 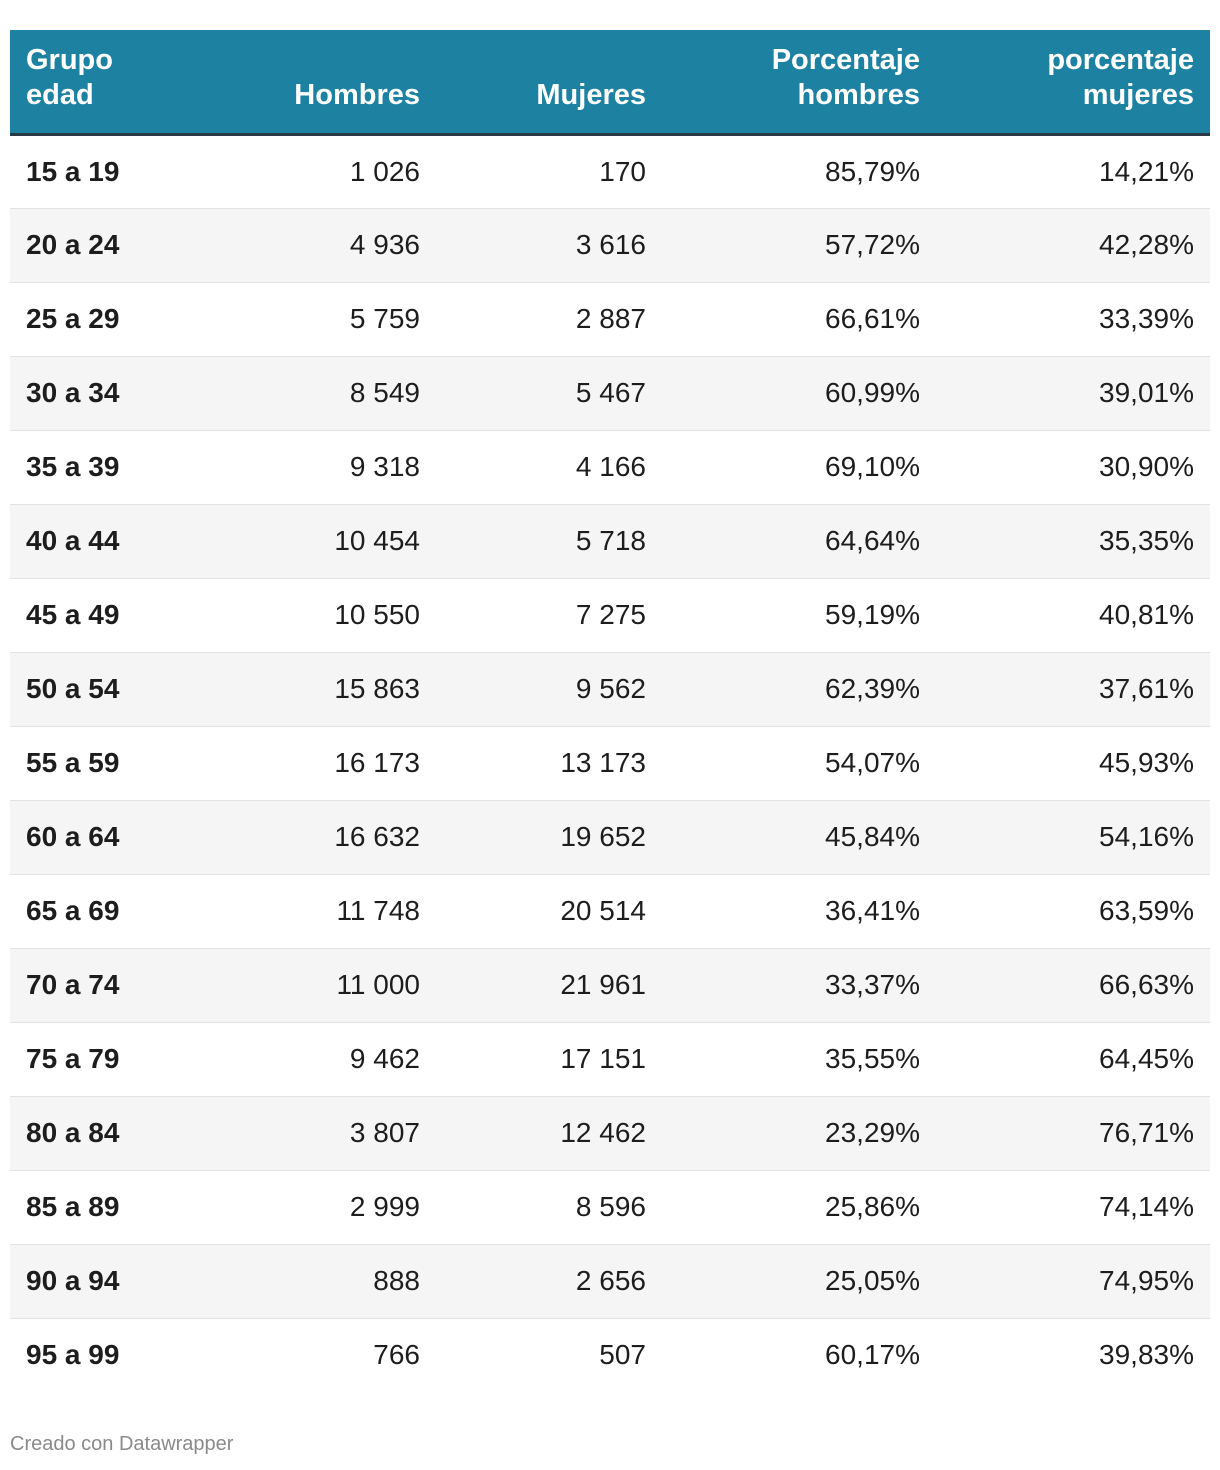 What do you see at coordinates (872, 836) in the screenshot?
I see `cell-porcentaje-hombres: 45,84%` at bounding box center [872, 836].